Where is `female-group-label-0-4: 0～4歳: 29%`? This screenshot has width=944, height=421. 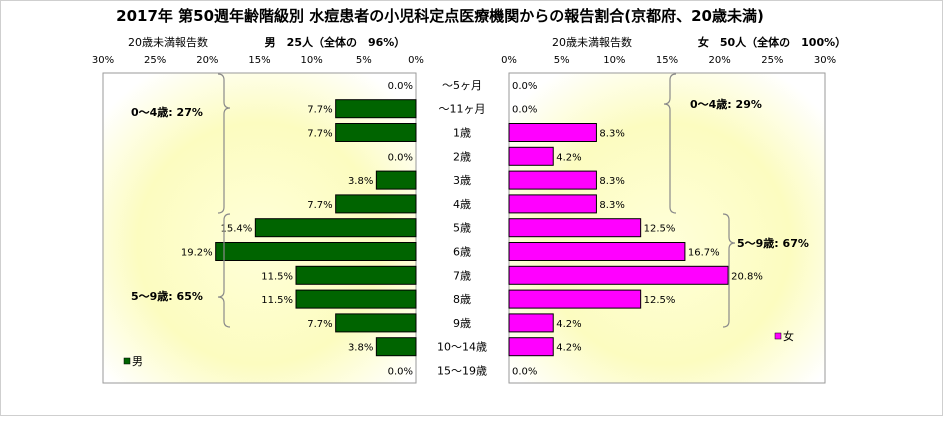 female-group-label-0-4: 0～4歳: 29% is located at coordinates (726, 104).